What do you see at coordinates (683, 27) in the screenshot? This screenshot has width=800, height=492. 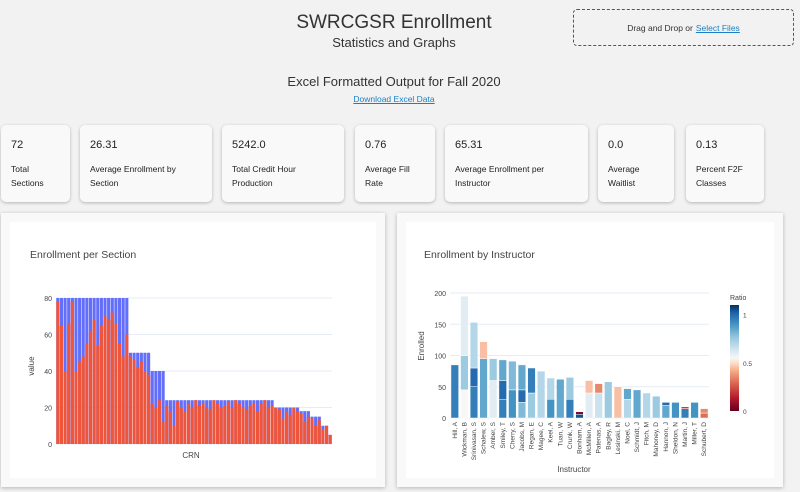 I see `file-dropzone: Drag and Drop or Select Files` at bounding box center [683, 27].